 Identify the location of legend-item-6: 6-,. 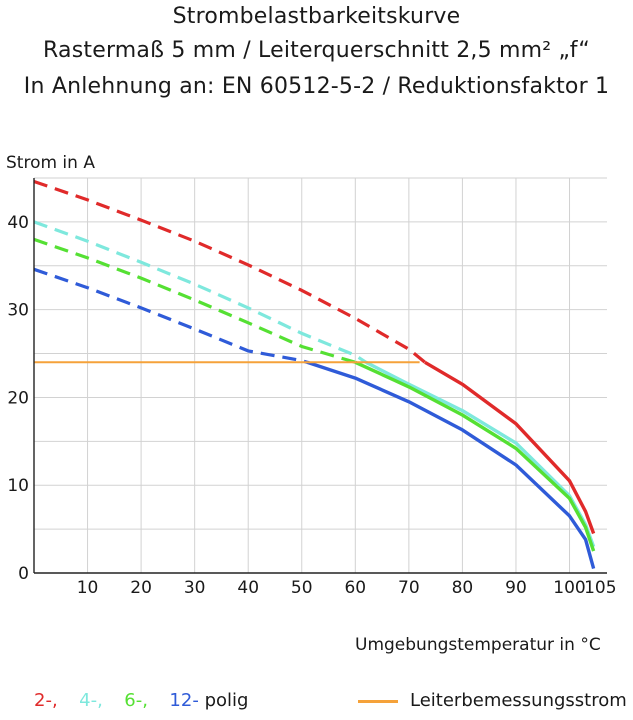
(136, 700).